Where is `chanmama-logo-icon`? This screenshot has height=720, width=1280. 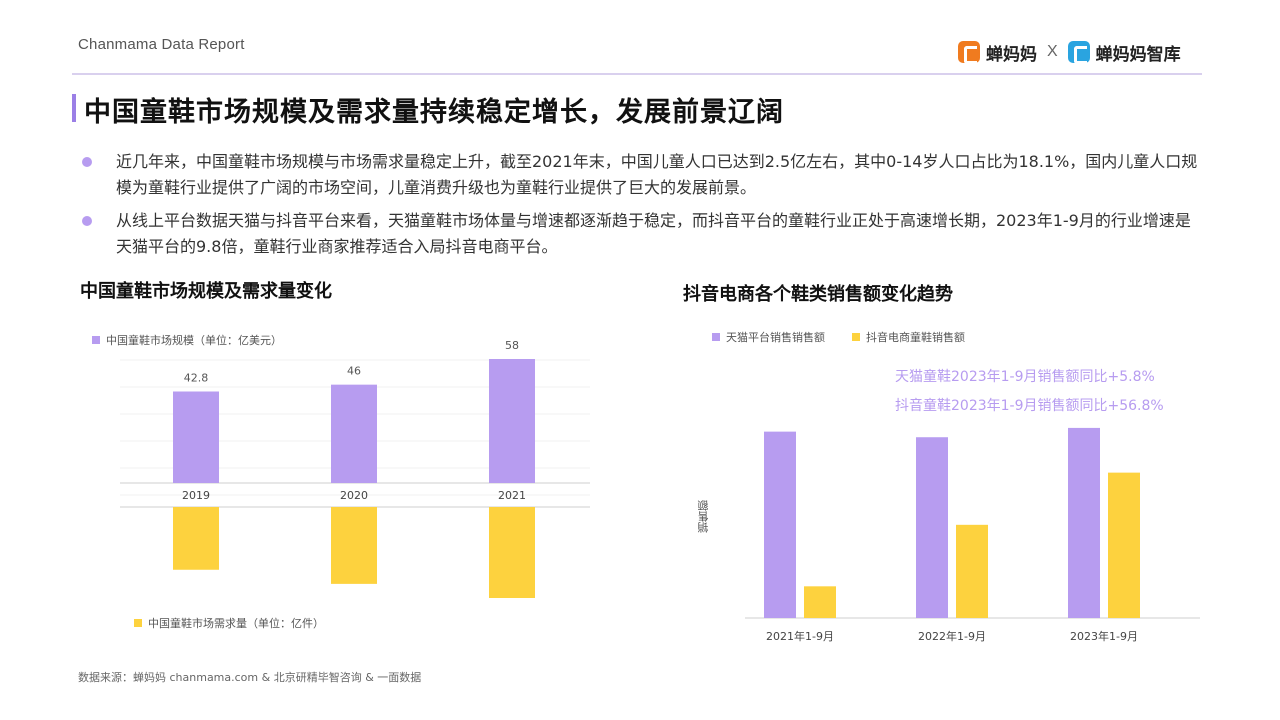
chanmama-logo-icon is located at coordinates (969, 52).